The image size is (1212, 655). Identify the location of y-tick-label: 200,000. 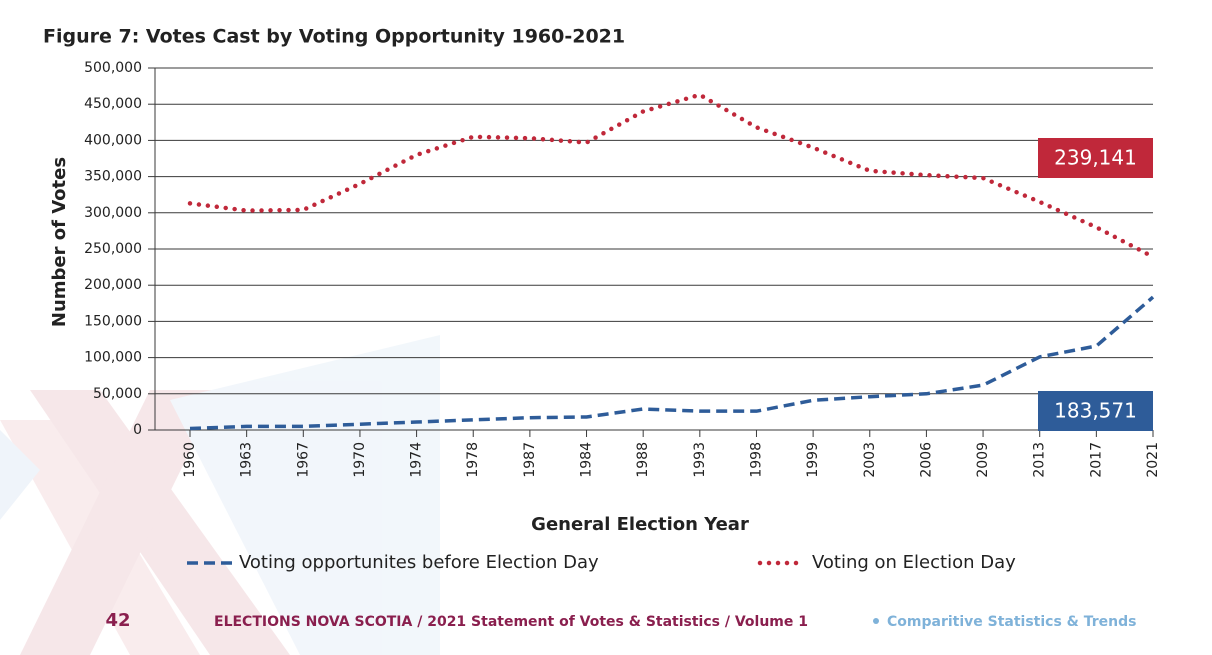
(113, 285).